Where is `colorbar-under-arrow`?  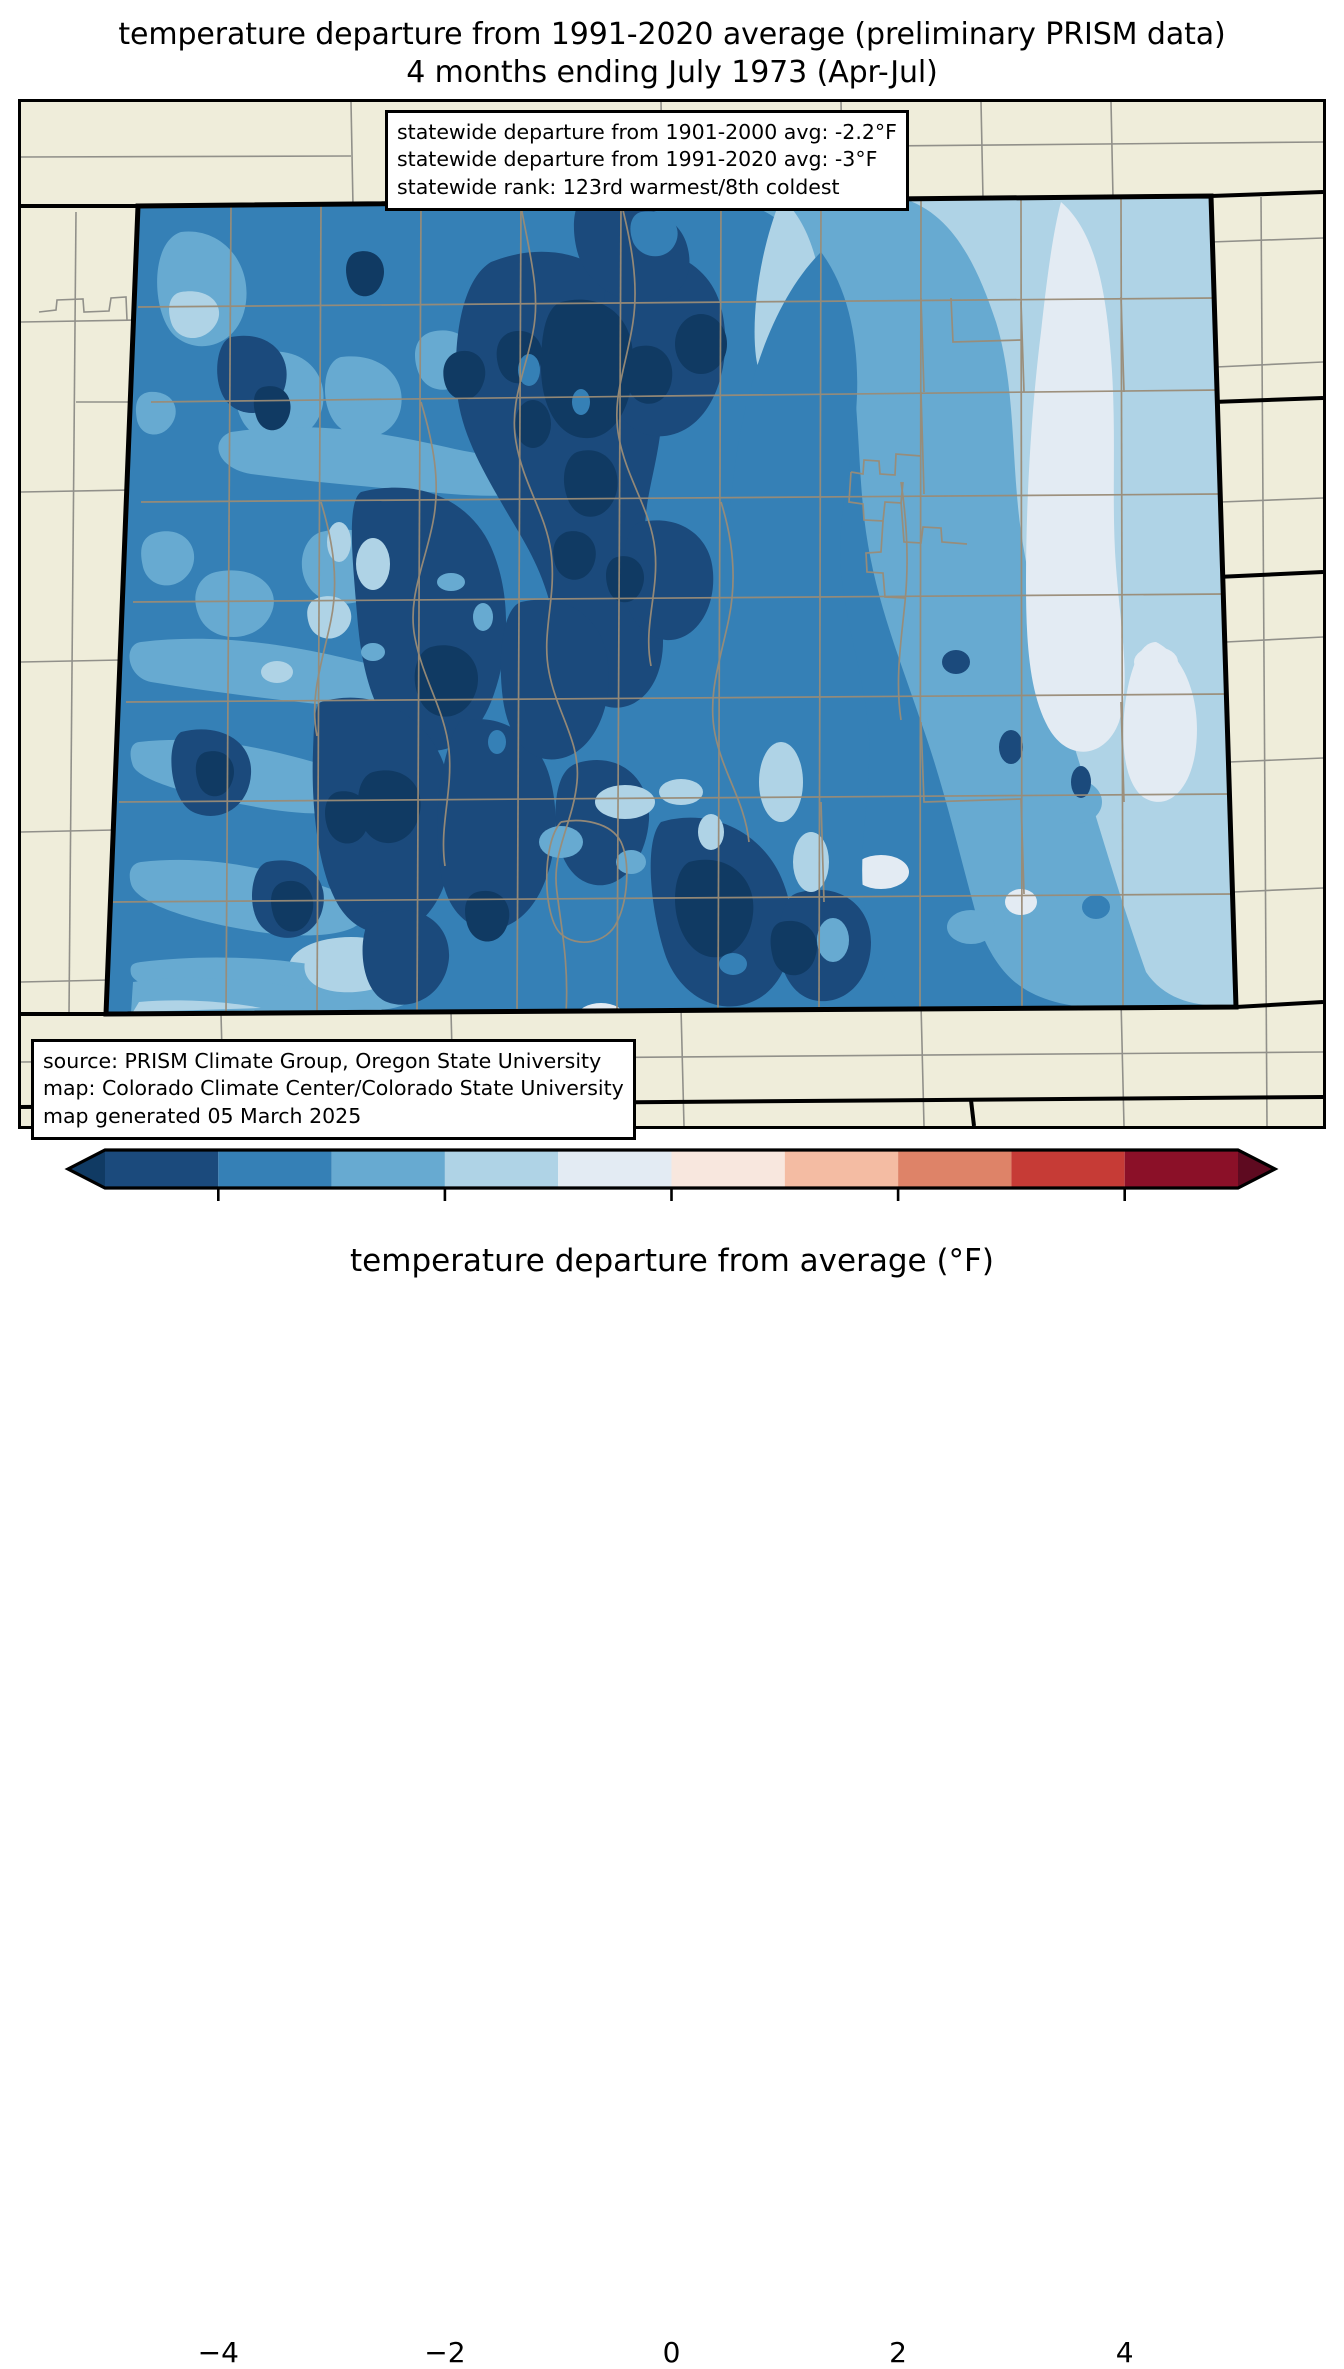 colorbar-under-arrow is located at coordinates (86, 1169).